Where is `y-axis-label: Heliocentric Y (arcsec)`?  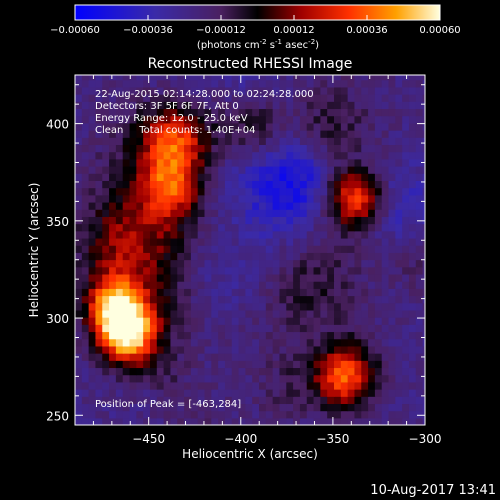
y-axis-label: Heliocentric Y (arcsec) is located at coordinates (34, 250).